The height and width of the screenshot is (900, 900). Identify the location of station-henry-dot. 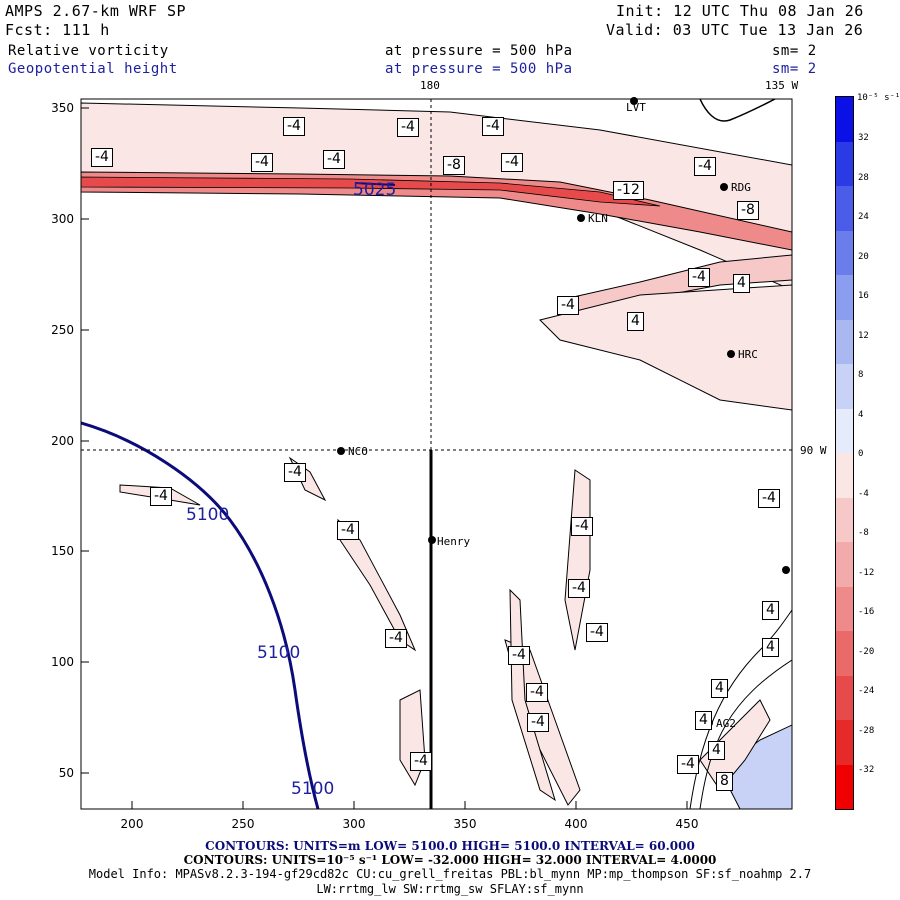
(432, 540).